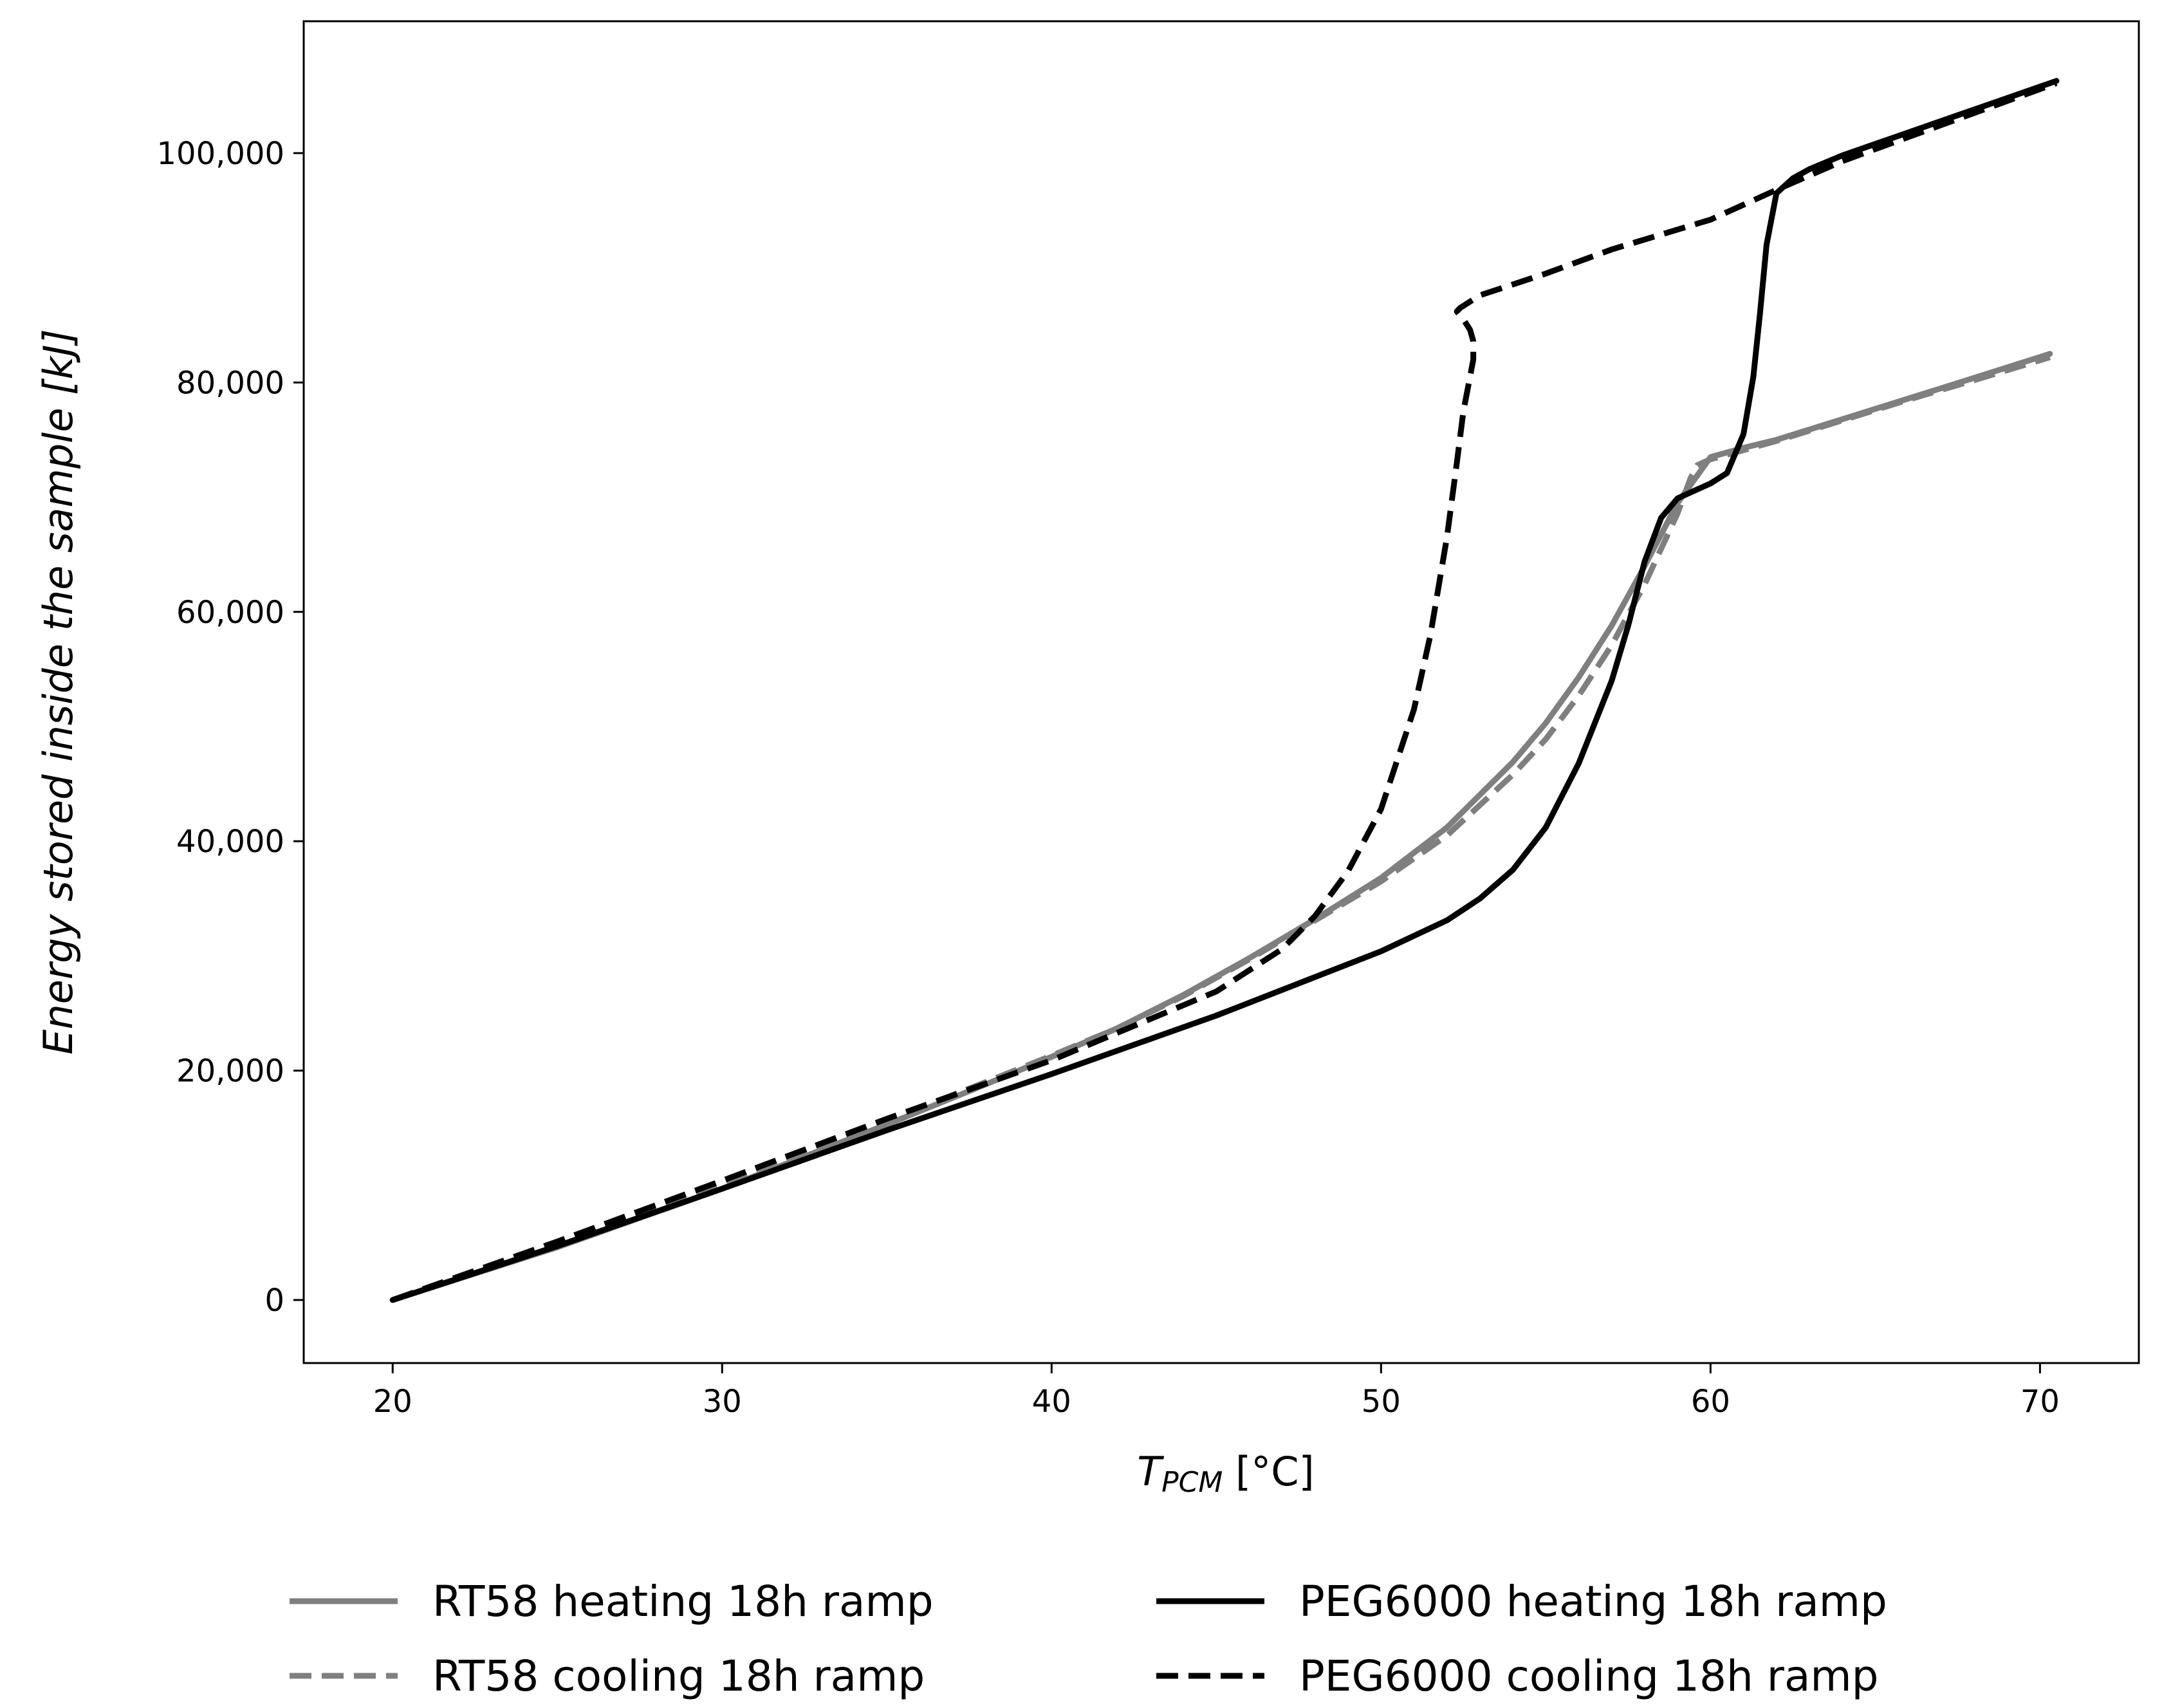 The image size is (2162, 1708). Describe the element at coordinates (1051, 1402) in the screenshot. I see `x-tick-label: 40` at that location.